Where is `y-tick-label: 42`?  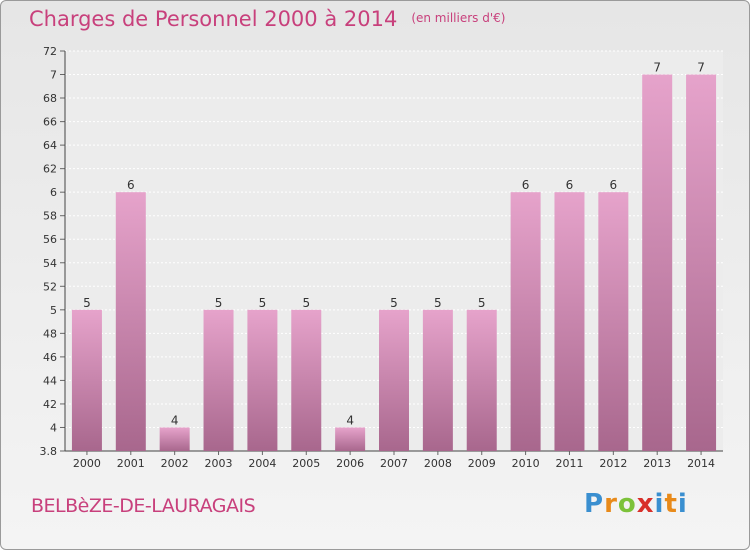 y-tick-label: 42 is located at coordinates (50, 404).